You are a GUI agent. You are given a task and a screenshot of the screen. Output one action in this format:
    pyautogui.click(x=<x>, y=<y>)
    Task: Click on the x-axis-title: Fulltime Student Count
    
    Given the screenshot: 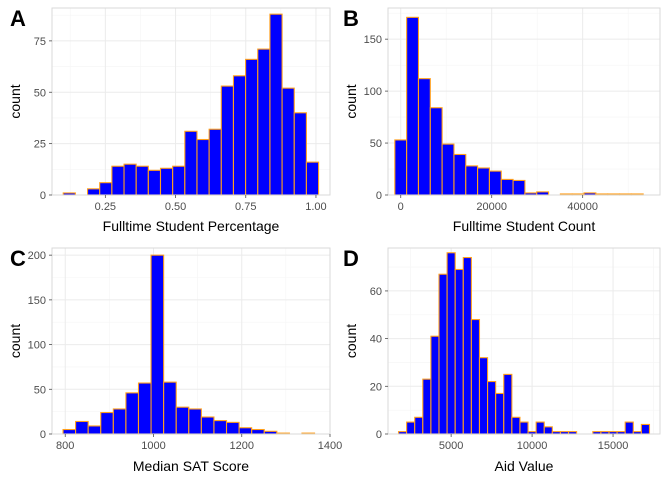 What is the action you would take?
    pyautogui.click(x=524, y=226)
    